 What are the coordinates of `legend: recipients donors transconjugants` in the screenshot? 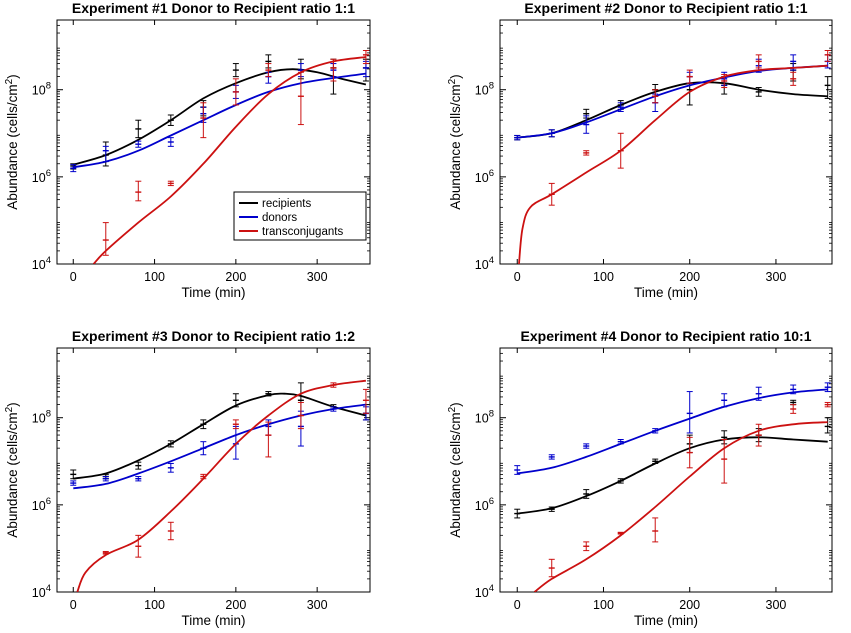 It's located at (300, 216).